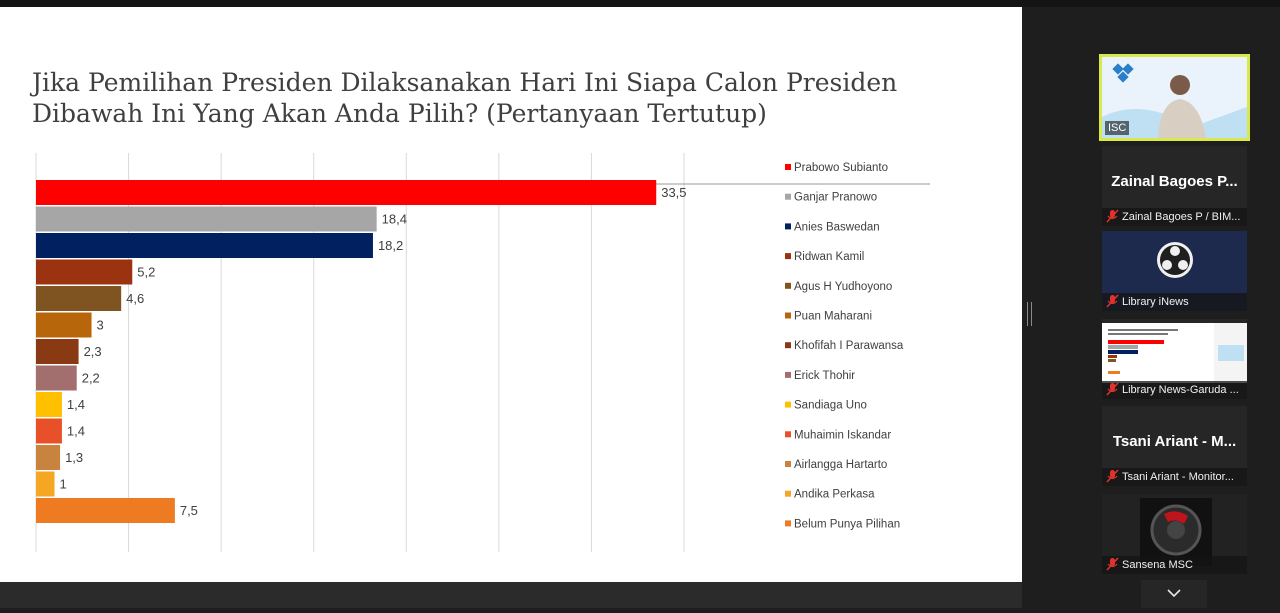 The width and height of the screenshot is (1280, 613). What do you see at coordinates (1155, 302) in the screenshot?
I see `tile-caption-text: Library iNews` at bounding box center [1155, 302].